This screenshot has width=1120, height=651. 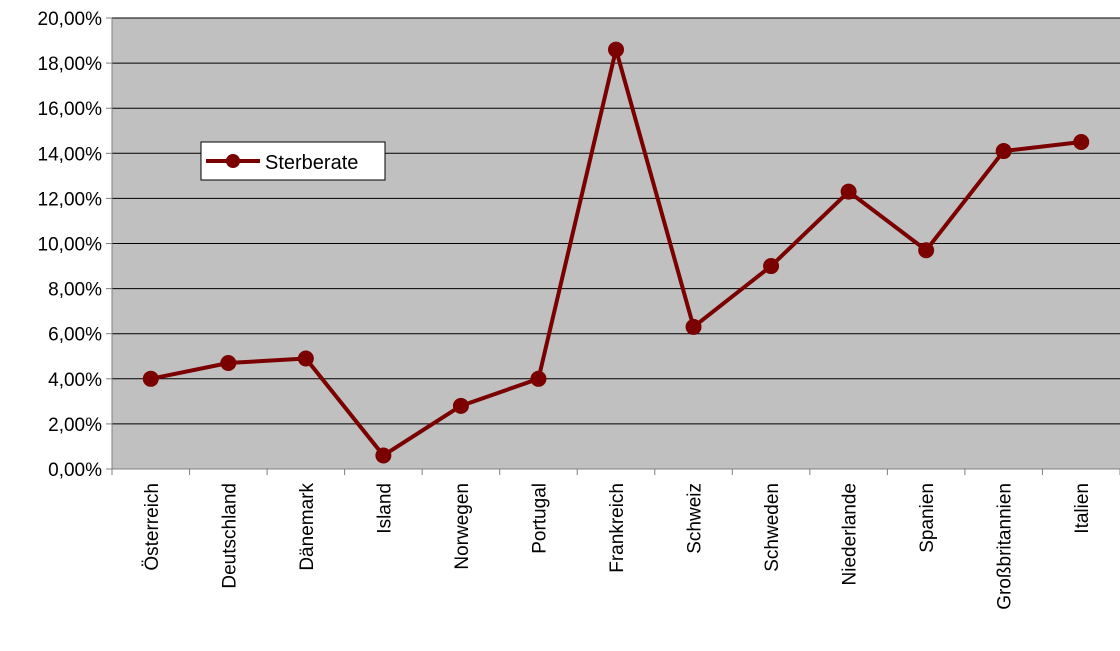 What do you see at coordinates (152, 527) in the screenshot?
I see `x-tick-label: Österreich` at bounding box center [152, 527].